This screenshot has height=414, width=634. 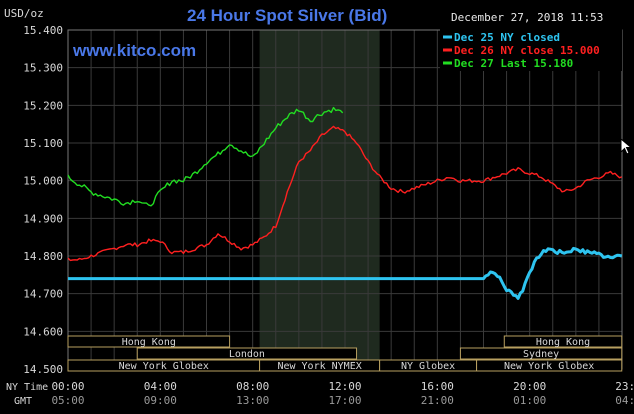 I want to click on site-link: www.kitco.com, so click(x=134, y=50).